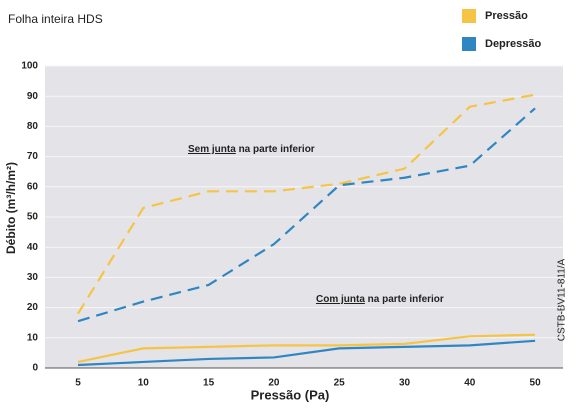 The height and width of the screenshot is (412, 579). What do you see at coordinates (562, 299) in the screenshot?
I see `source-note: CSTB-BV11-811/A` at bounding box center [562, 299].